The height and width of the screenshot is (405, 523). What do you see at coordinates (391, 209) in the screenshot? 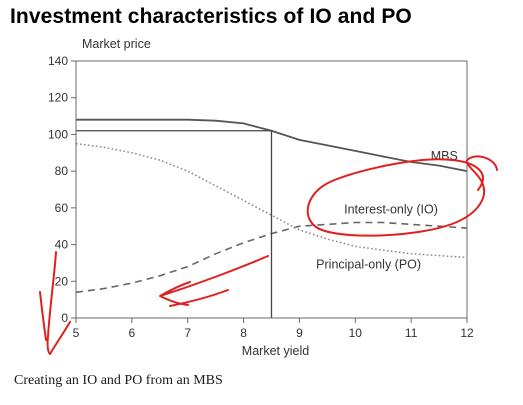
I see `series-label: Interest-only (IO)` at bounding box center [391, 209].